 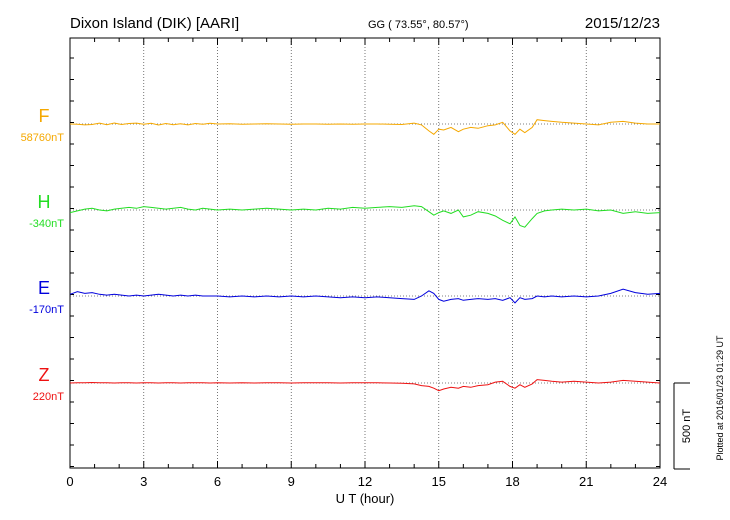 I want to click on x-tick-label: 3, so click(x=143, y=481).